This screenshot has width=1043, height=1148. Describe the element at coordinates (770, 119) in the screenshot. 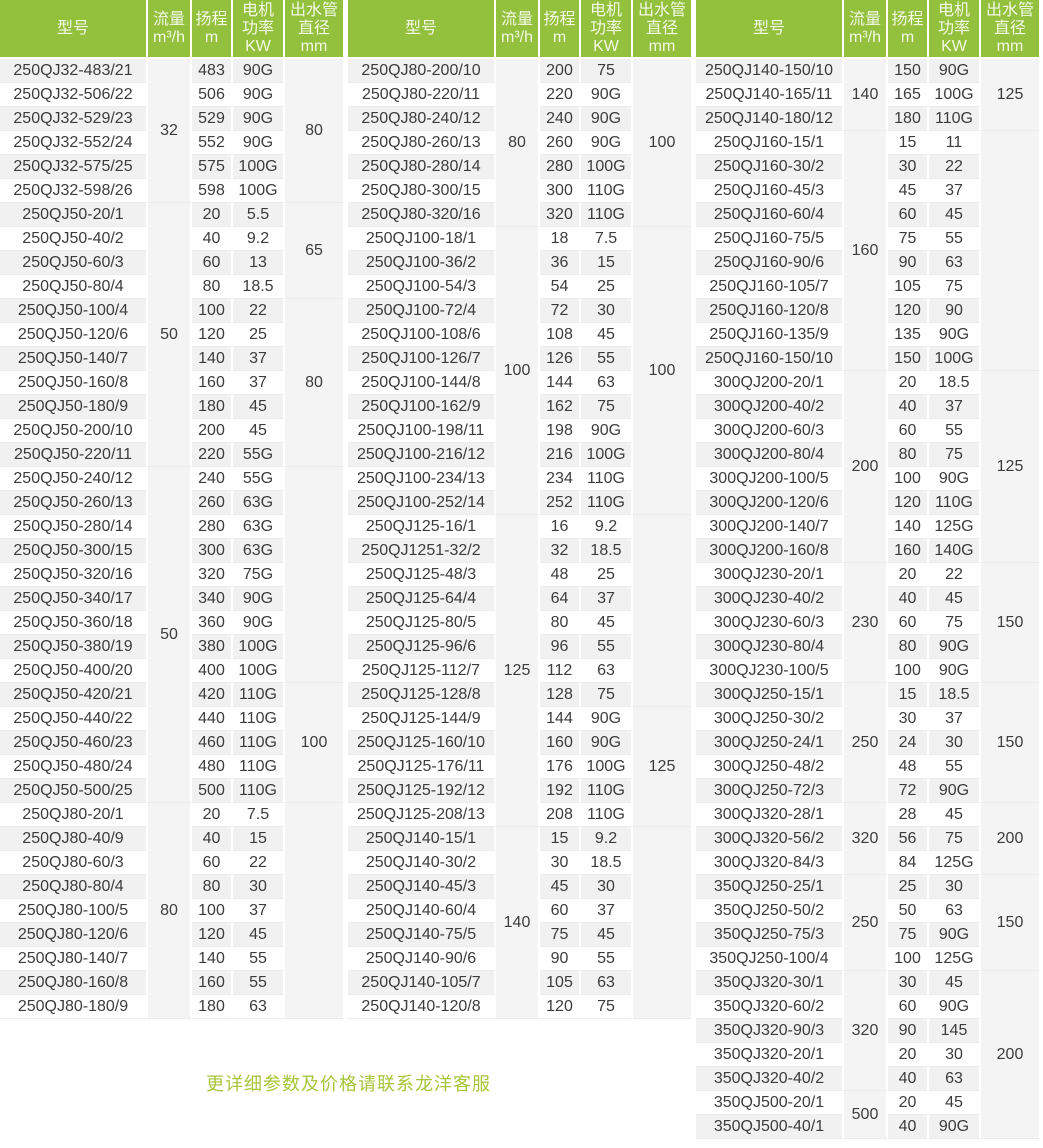

I see `model-cell: 250QJ140-180/12` at that location.